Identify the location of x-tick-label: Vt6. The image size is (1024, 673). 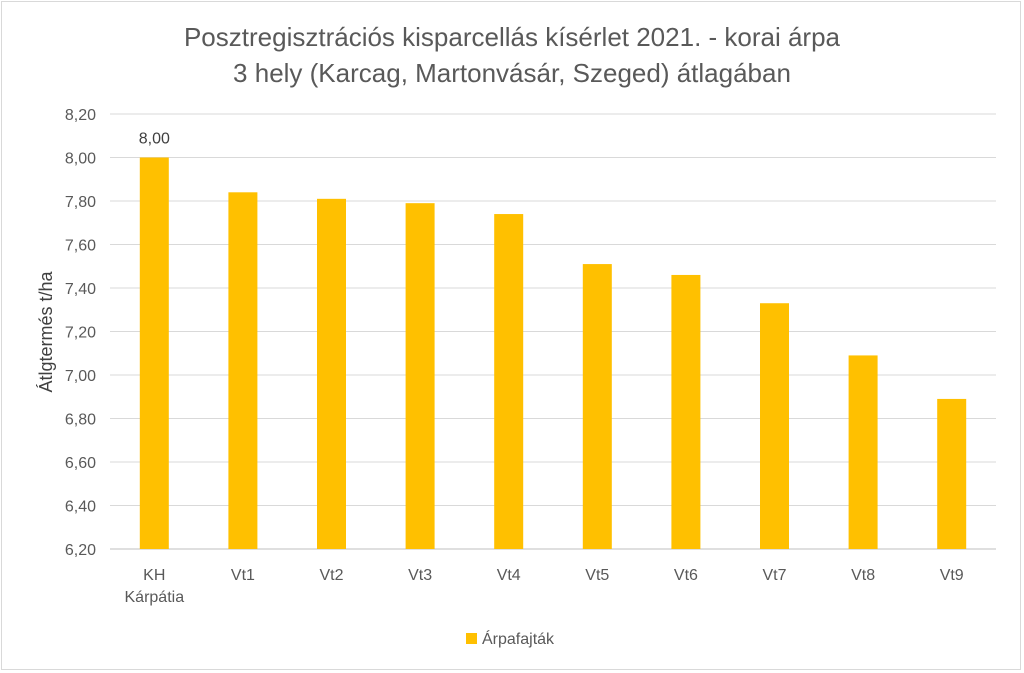
(686, 575).